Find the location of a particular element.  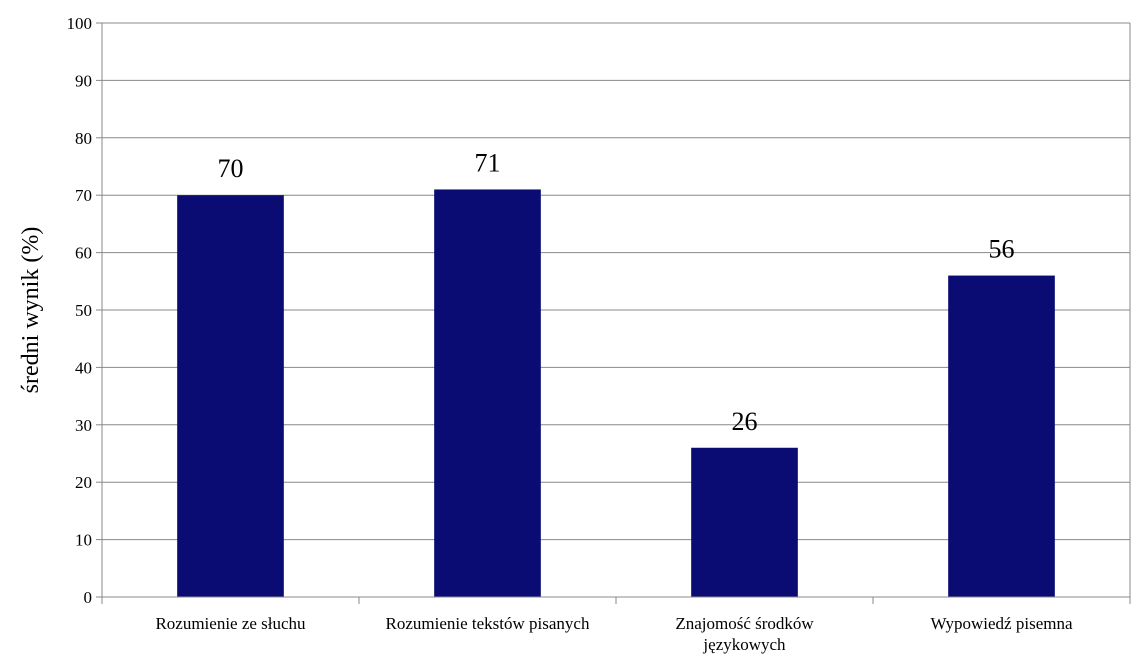

y-axis-title: średni wynik (%) is located at coordinates (31, 310).